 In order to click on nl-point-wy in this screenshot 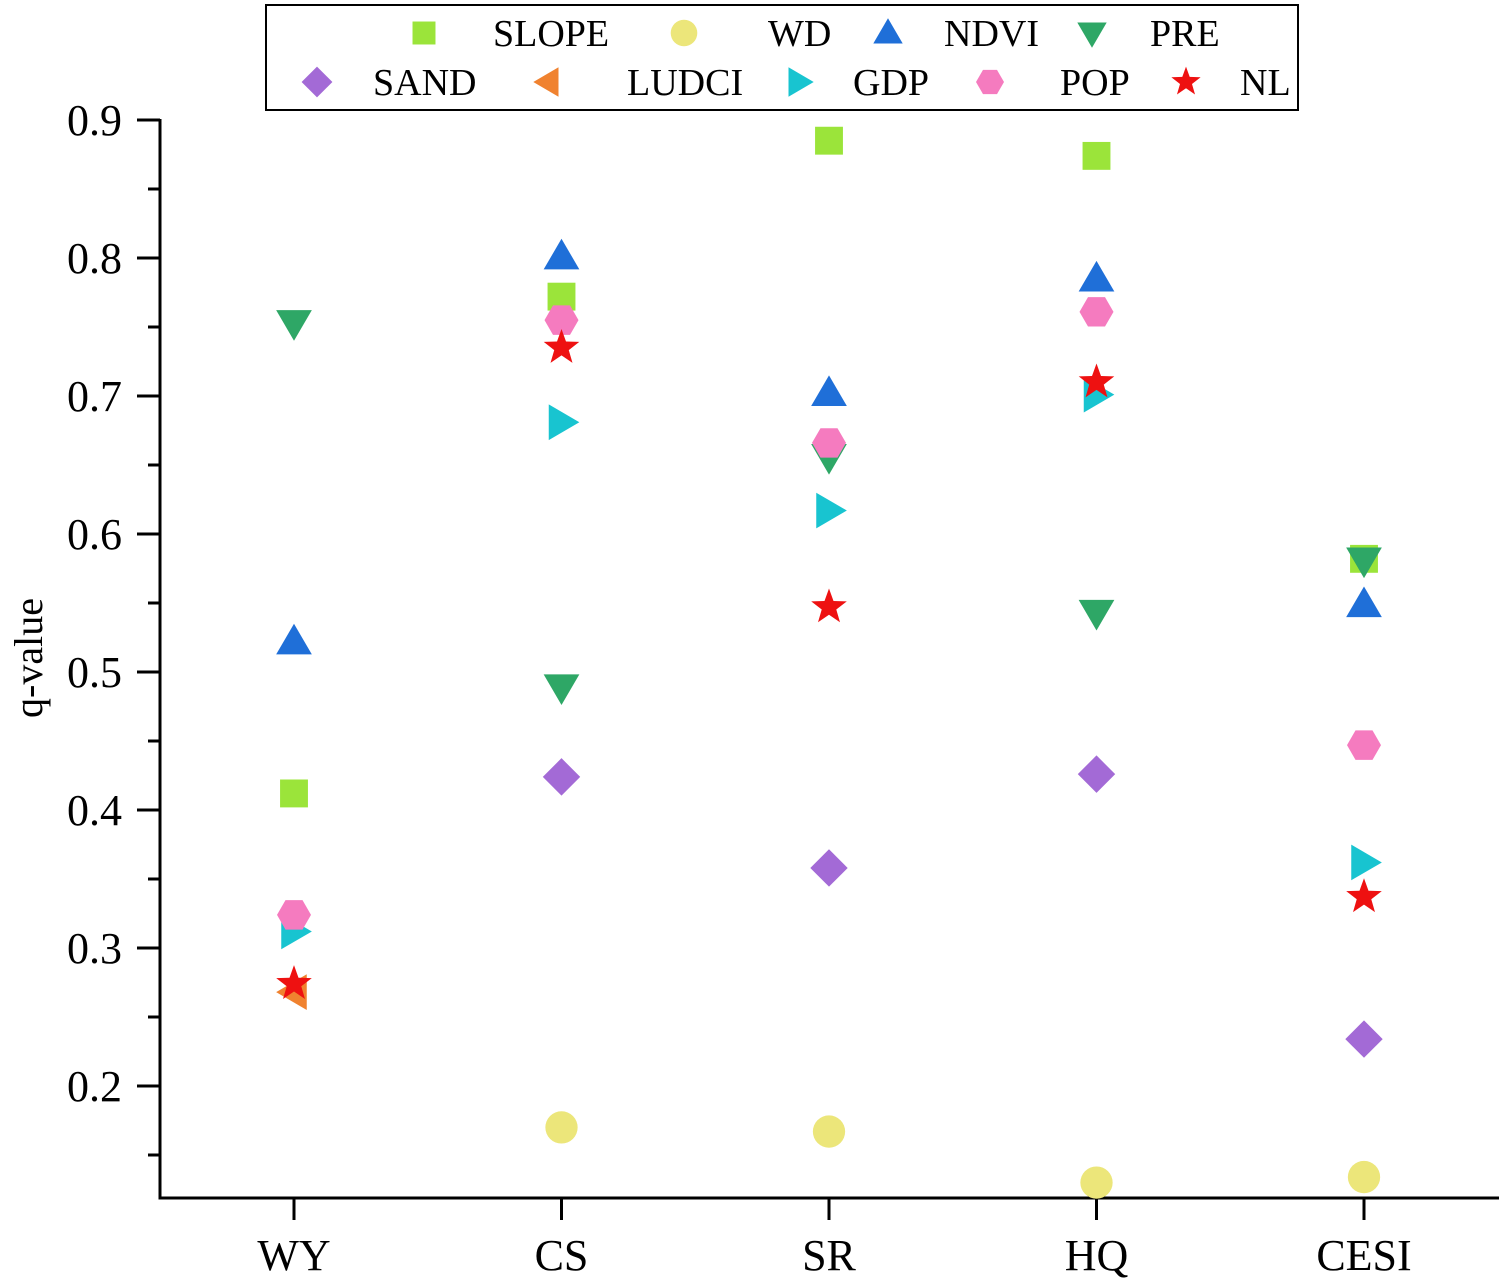, I will do `click(294, 982)`.